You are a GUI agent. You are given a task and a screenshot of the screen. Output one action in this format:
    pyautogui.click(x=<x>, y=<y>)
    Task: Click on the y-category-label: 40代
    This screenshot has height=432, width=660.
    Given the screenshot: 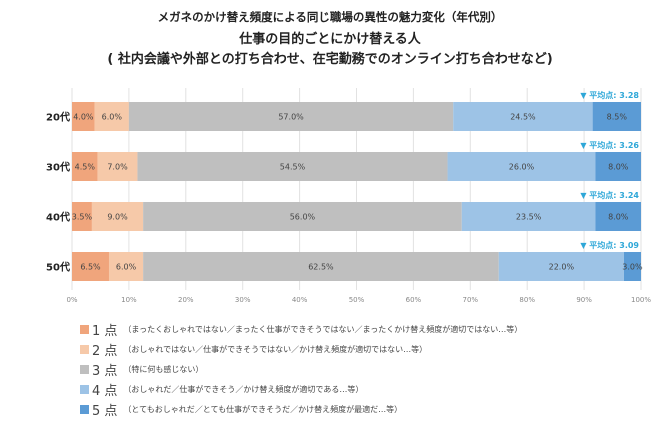 What is the action you would take?
    pyautogui.click(x=58, y=217)
    